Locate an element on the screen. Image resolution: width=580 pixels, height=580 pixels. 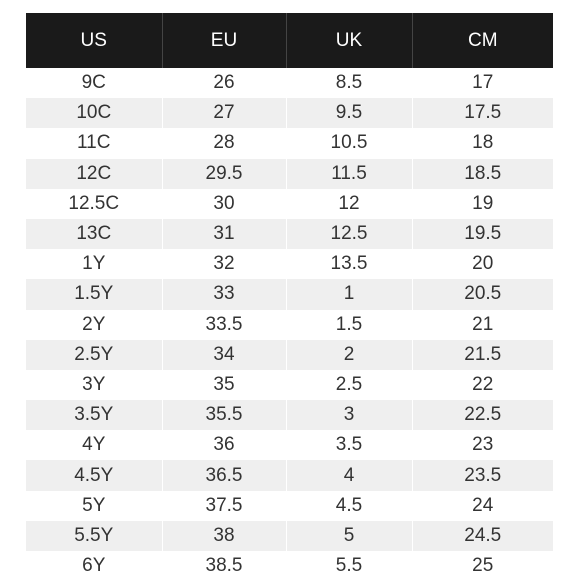
eu-size-cell: 37.5 is located at coordinates (224, 505).